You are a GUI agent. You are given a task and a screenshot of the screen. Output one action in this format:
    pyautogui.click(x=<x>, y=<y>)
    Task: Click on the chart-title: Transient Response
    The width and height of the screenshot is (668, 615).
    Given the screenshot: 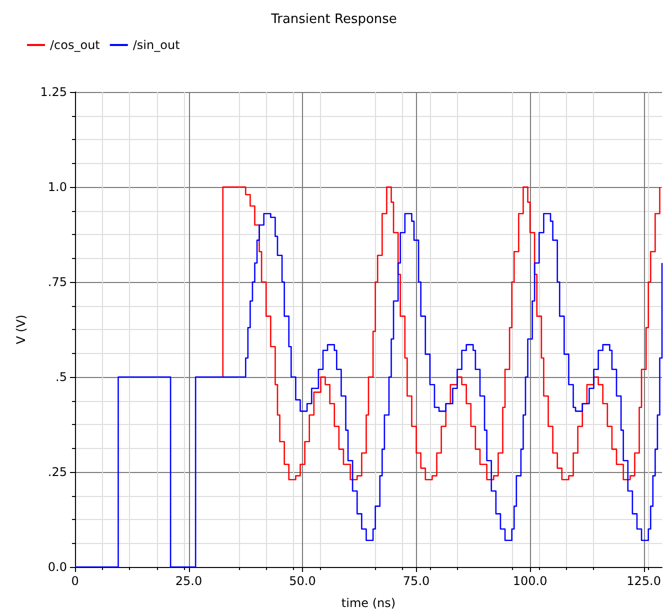 What is the action you would take?
    pyautogui.click(x=333, y=19)
    